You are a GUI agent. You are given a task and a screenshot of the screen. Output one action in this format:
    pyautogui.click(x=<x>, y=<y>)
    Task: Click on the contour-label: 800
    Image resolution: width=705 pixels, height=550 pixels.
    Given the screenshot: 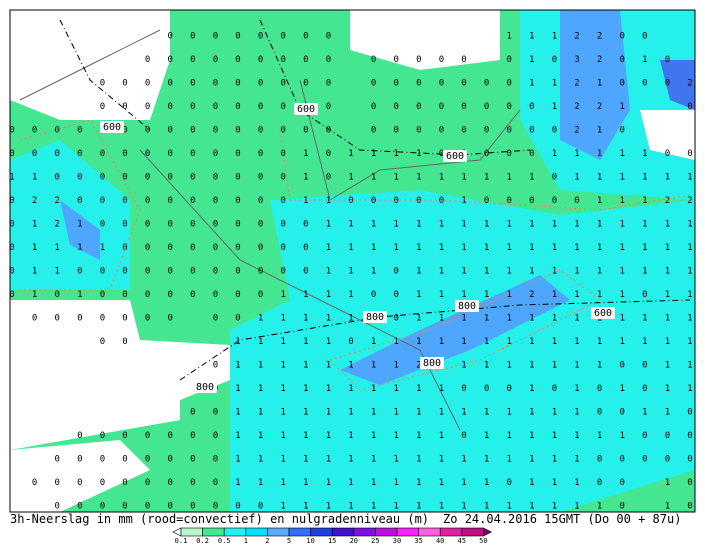 What is the action you would take?
    pyautogui.click(x=205, y=387)
    